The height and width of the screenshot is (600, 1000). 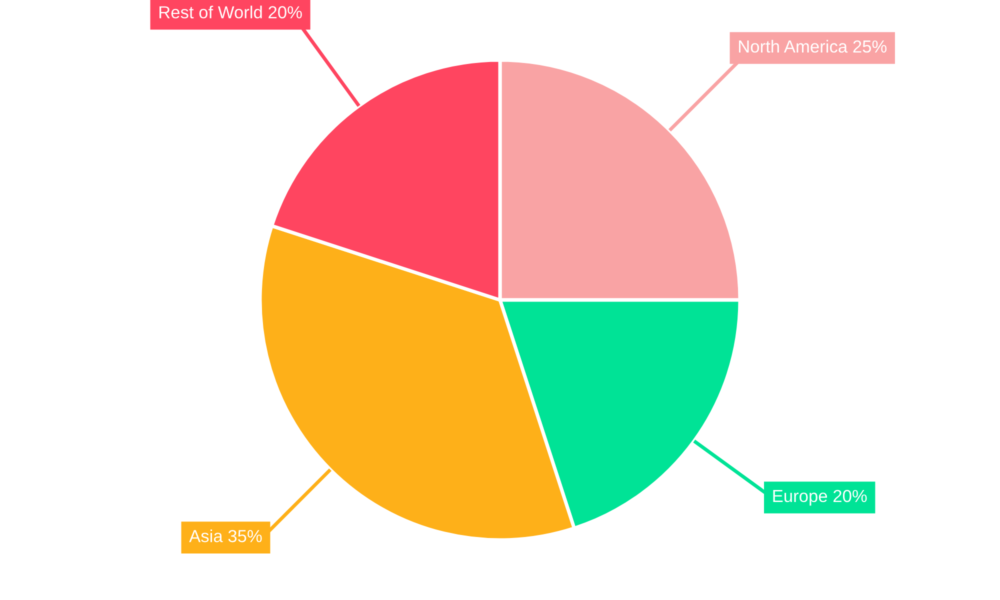 I want to click on slice-label: Europe 20%, so click(x=820, y=498).